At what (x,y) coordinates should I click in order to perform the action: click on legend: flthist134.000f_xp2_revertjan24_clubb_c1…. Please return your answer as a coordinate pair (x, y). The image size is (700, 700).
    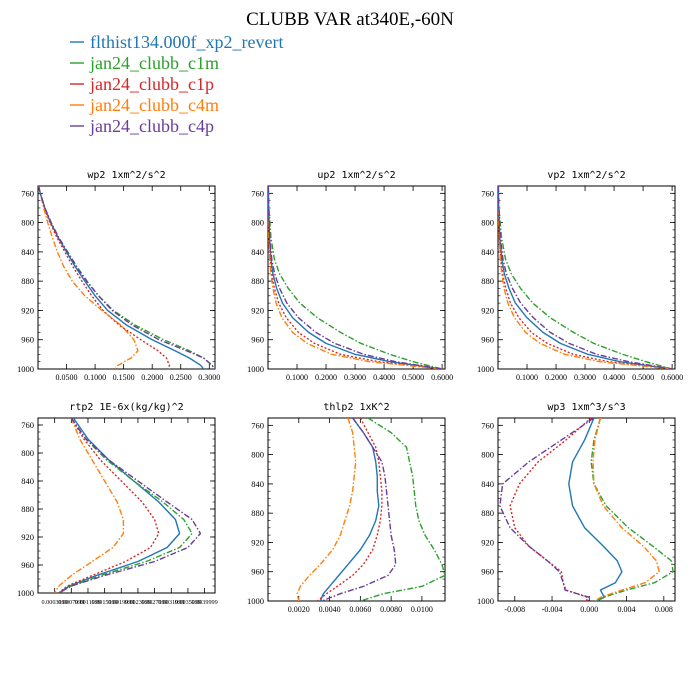
    Looking at the image, I should click on (176, 84).